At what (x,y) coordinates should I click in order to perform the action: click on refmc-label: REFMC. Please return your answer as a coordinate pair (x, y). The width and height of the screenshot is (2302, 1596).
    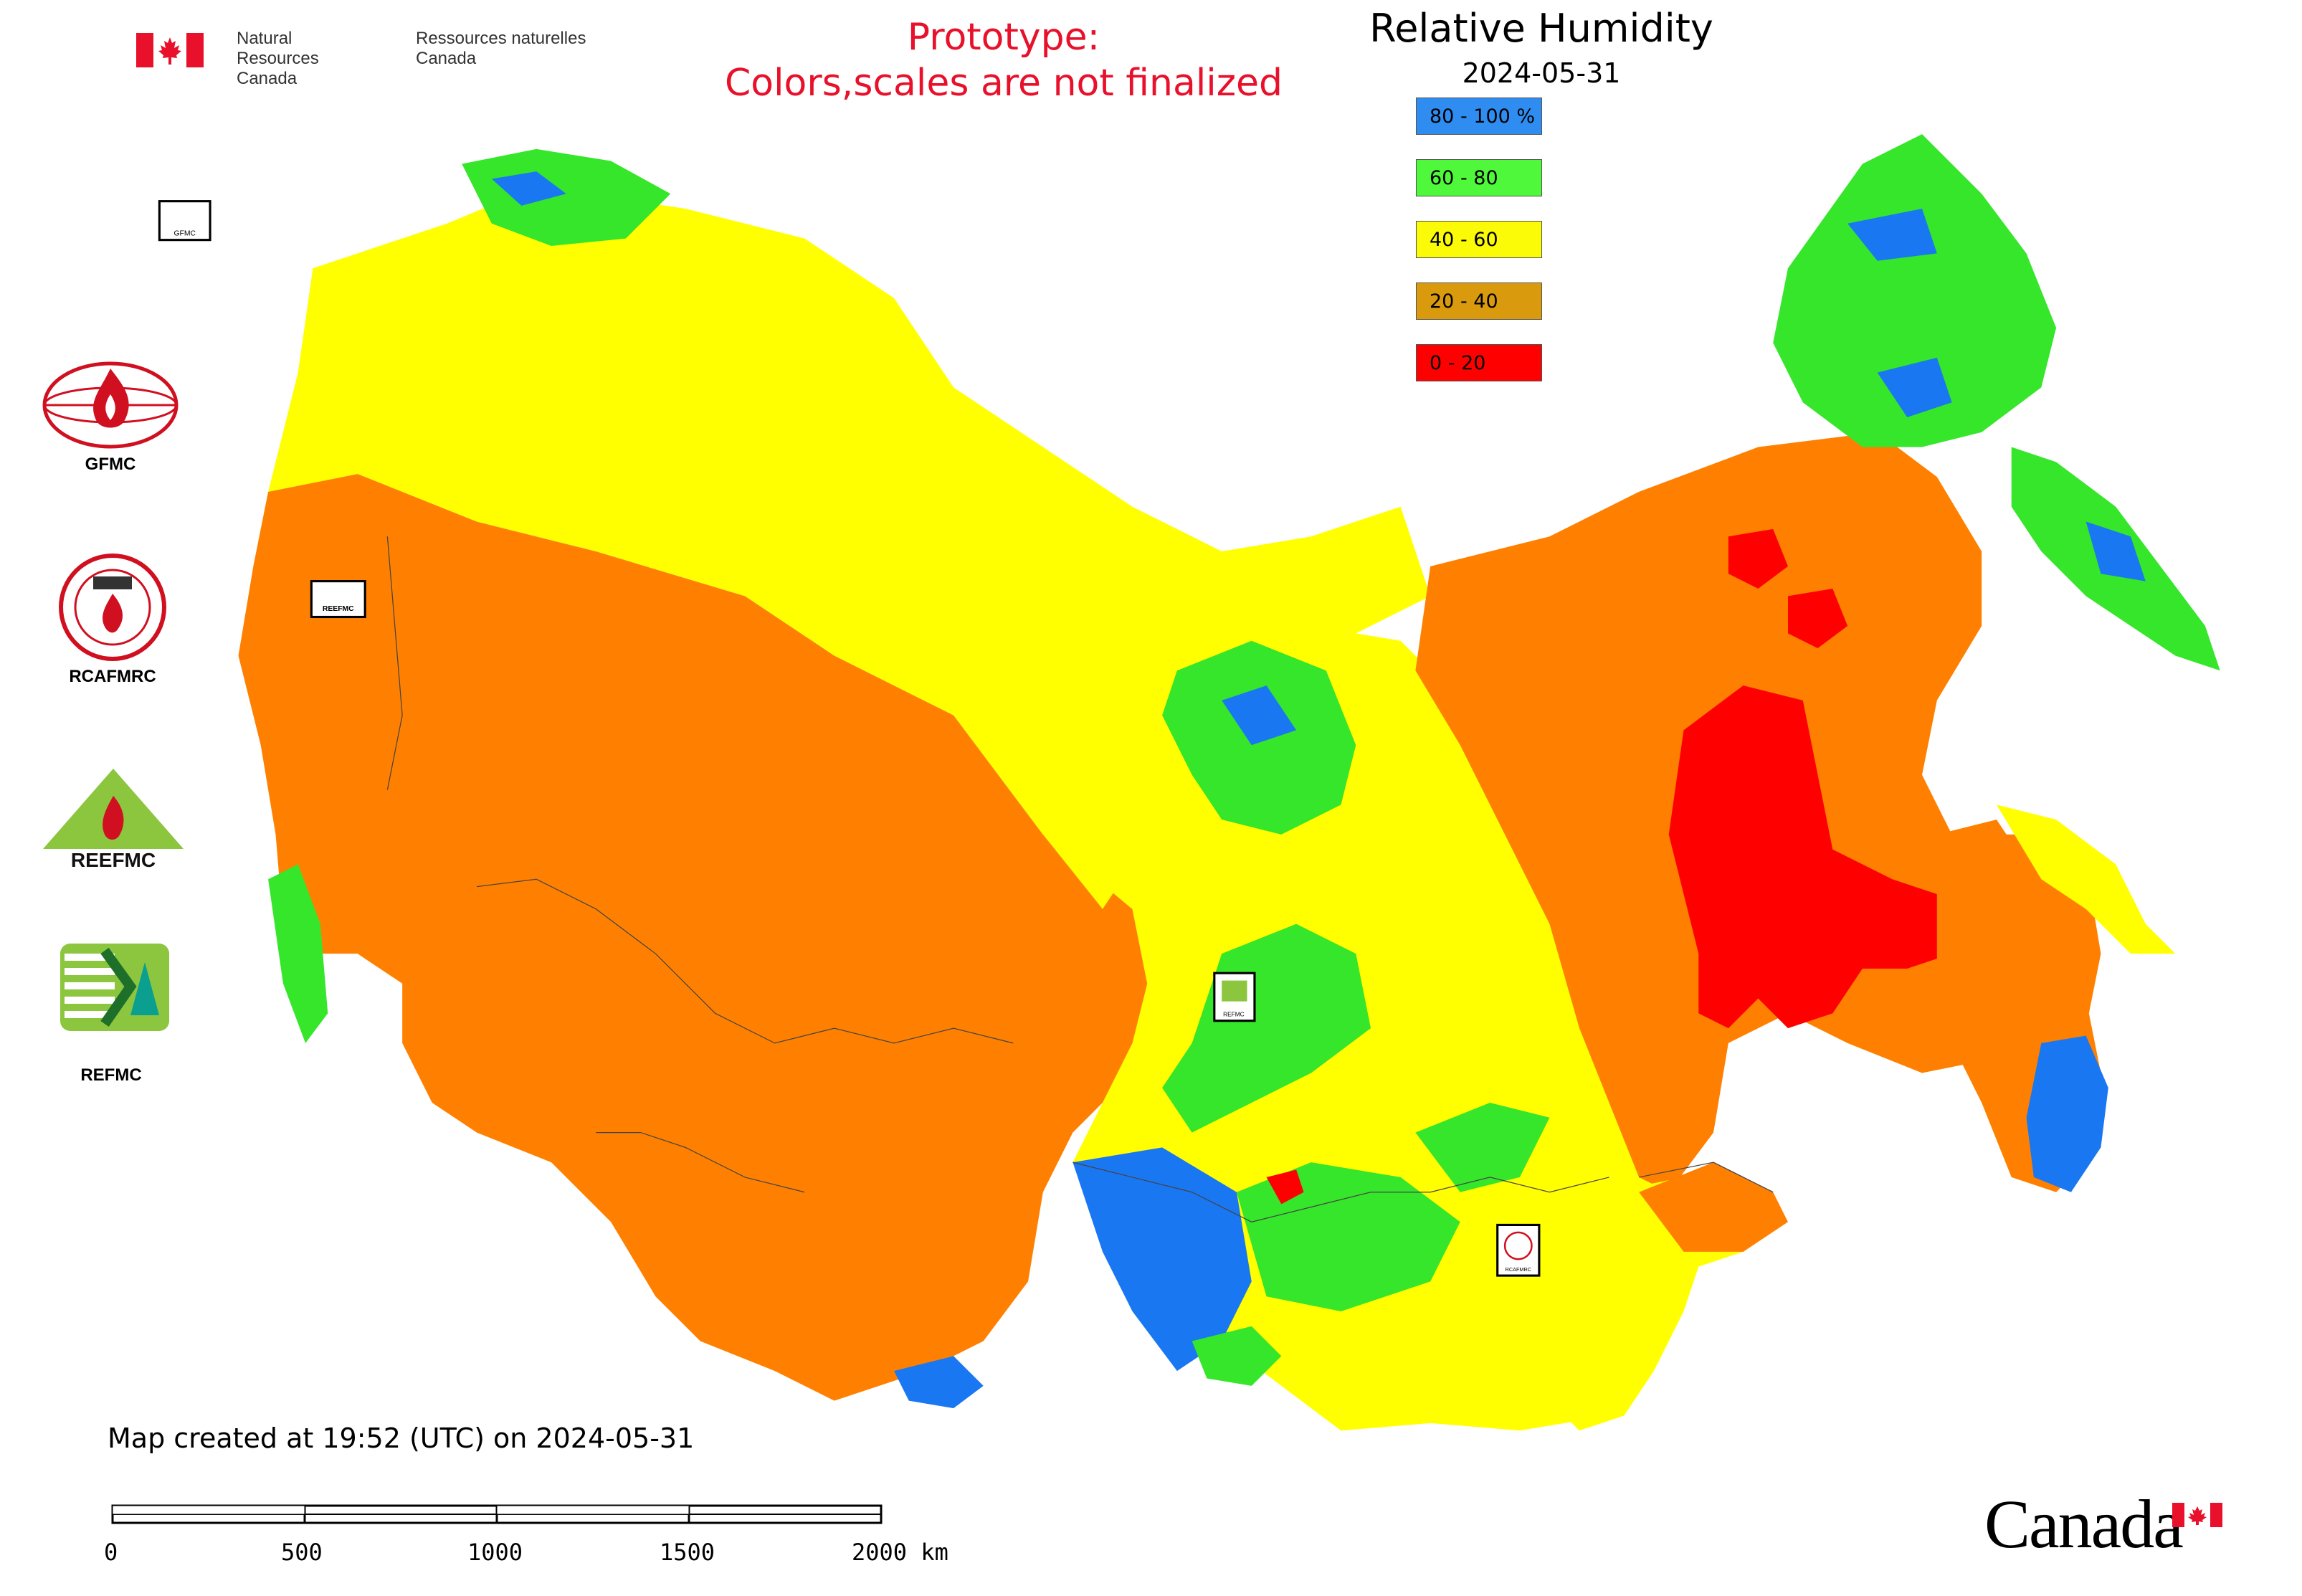
    Looking at the image, I should click on (111, 1075).